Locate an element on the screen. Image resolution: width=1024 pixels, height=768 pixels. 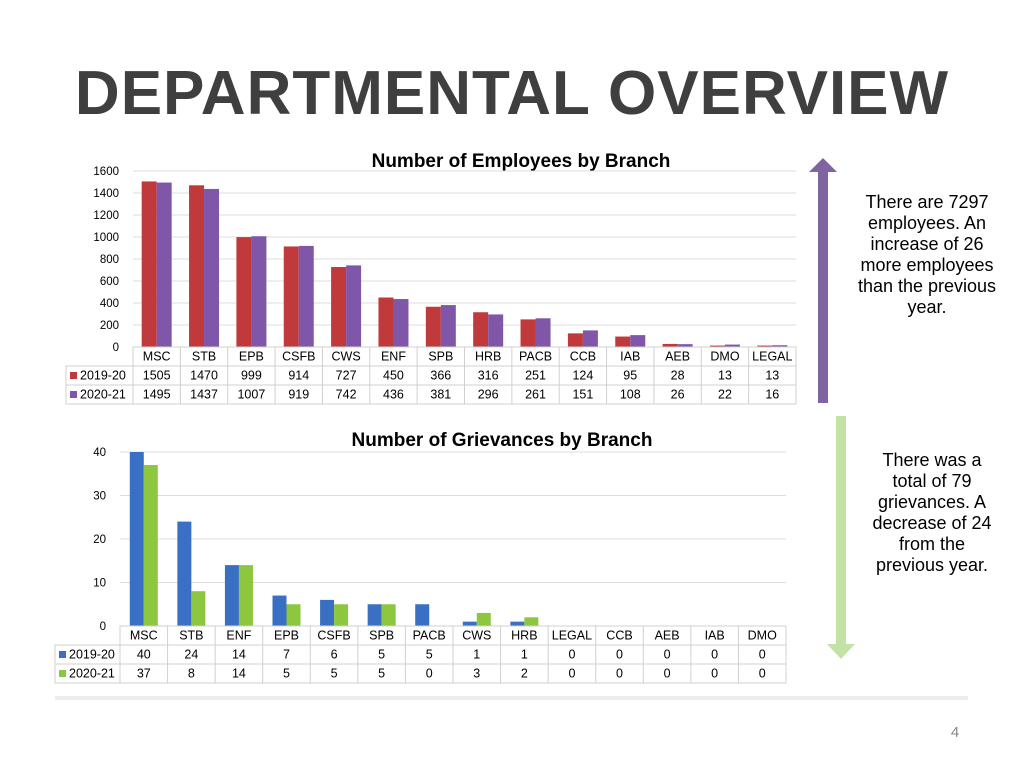
bar-2020-21-STB is located at coordinates (198, 608).